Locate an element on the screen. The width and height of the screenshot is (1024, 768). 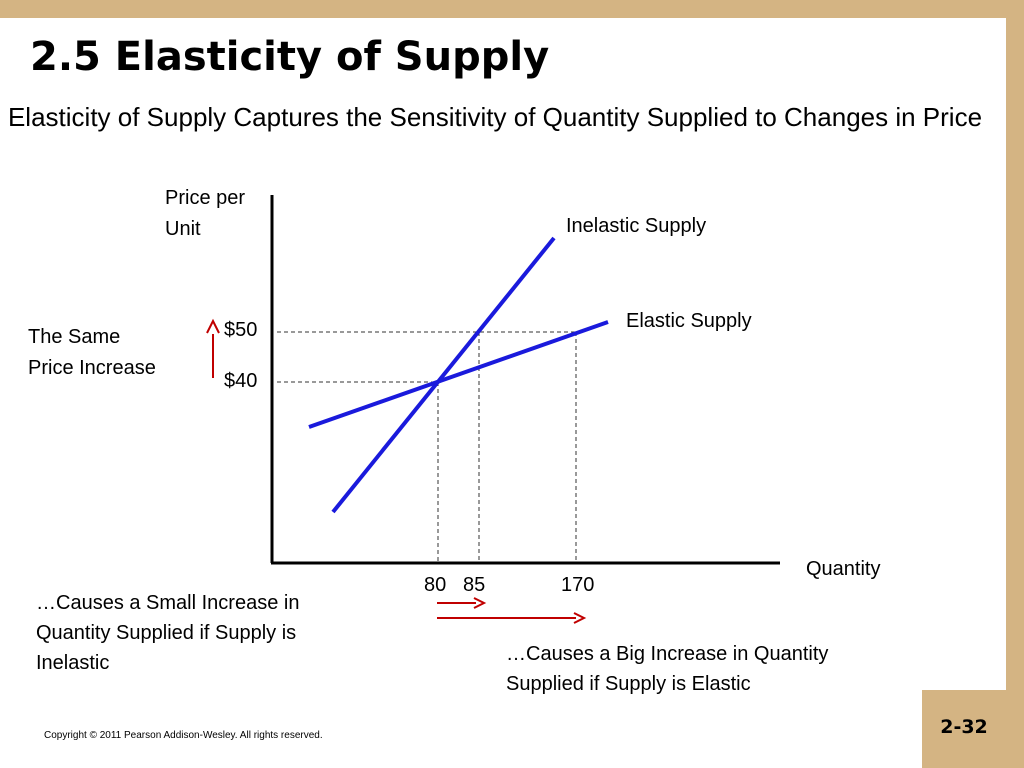
inelastic-supply-line is located at coordinates (443, 375).